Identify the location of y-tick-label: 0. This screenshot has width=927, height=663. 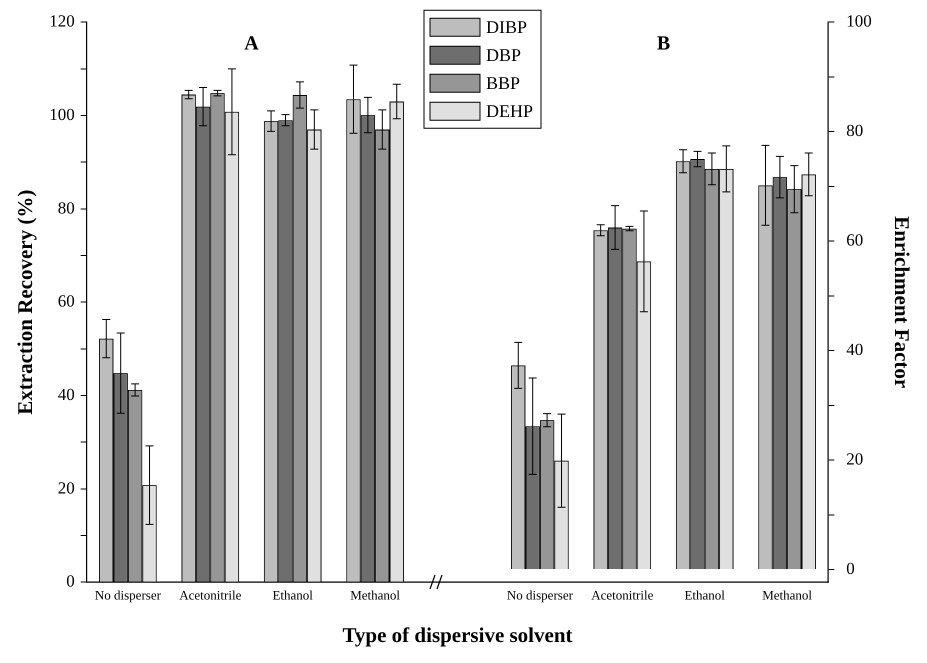
(70, 581).